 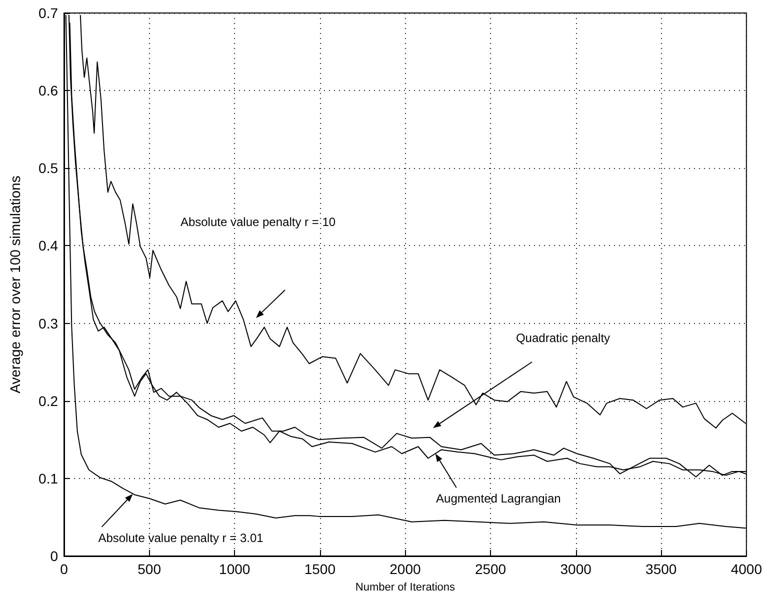 I want to click on y-tick-label: 0, so click(x=54, y=556).